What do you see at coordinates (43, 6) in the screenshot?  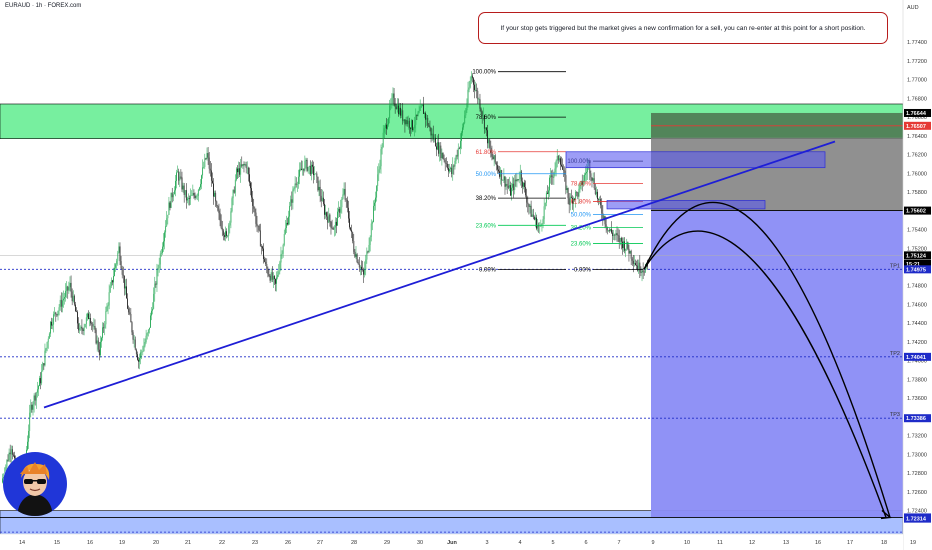 I see `chart-title: EURAUD · 1h · FOREX.com` at bounding box center [43, 6].